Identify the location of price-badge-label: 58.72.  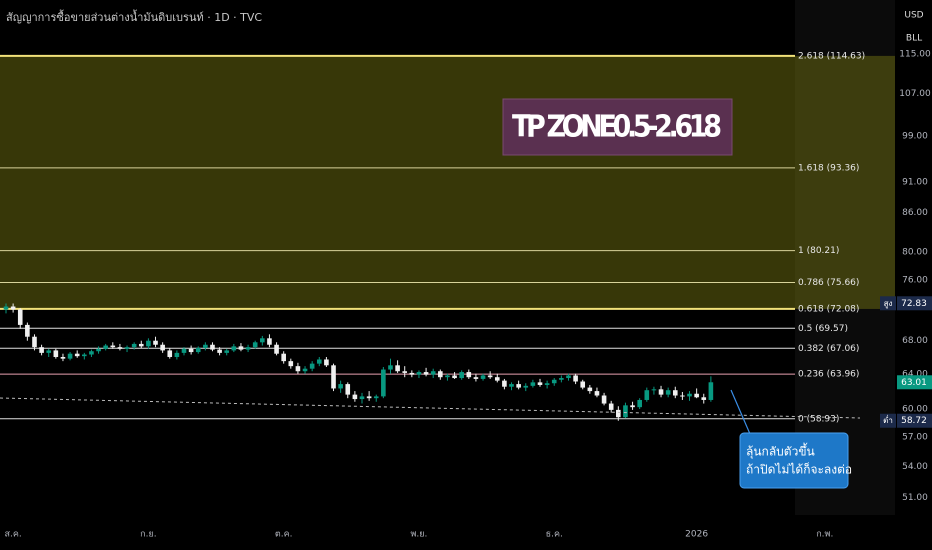
(914, 421).